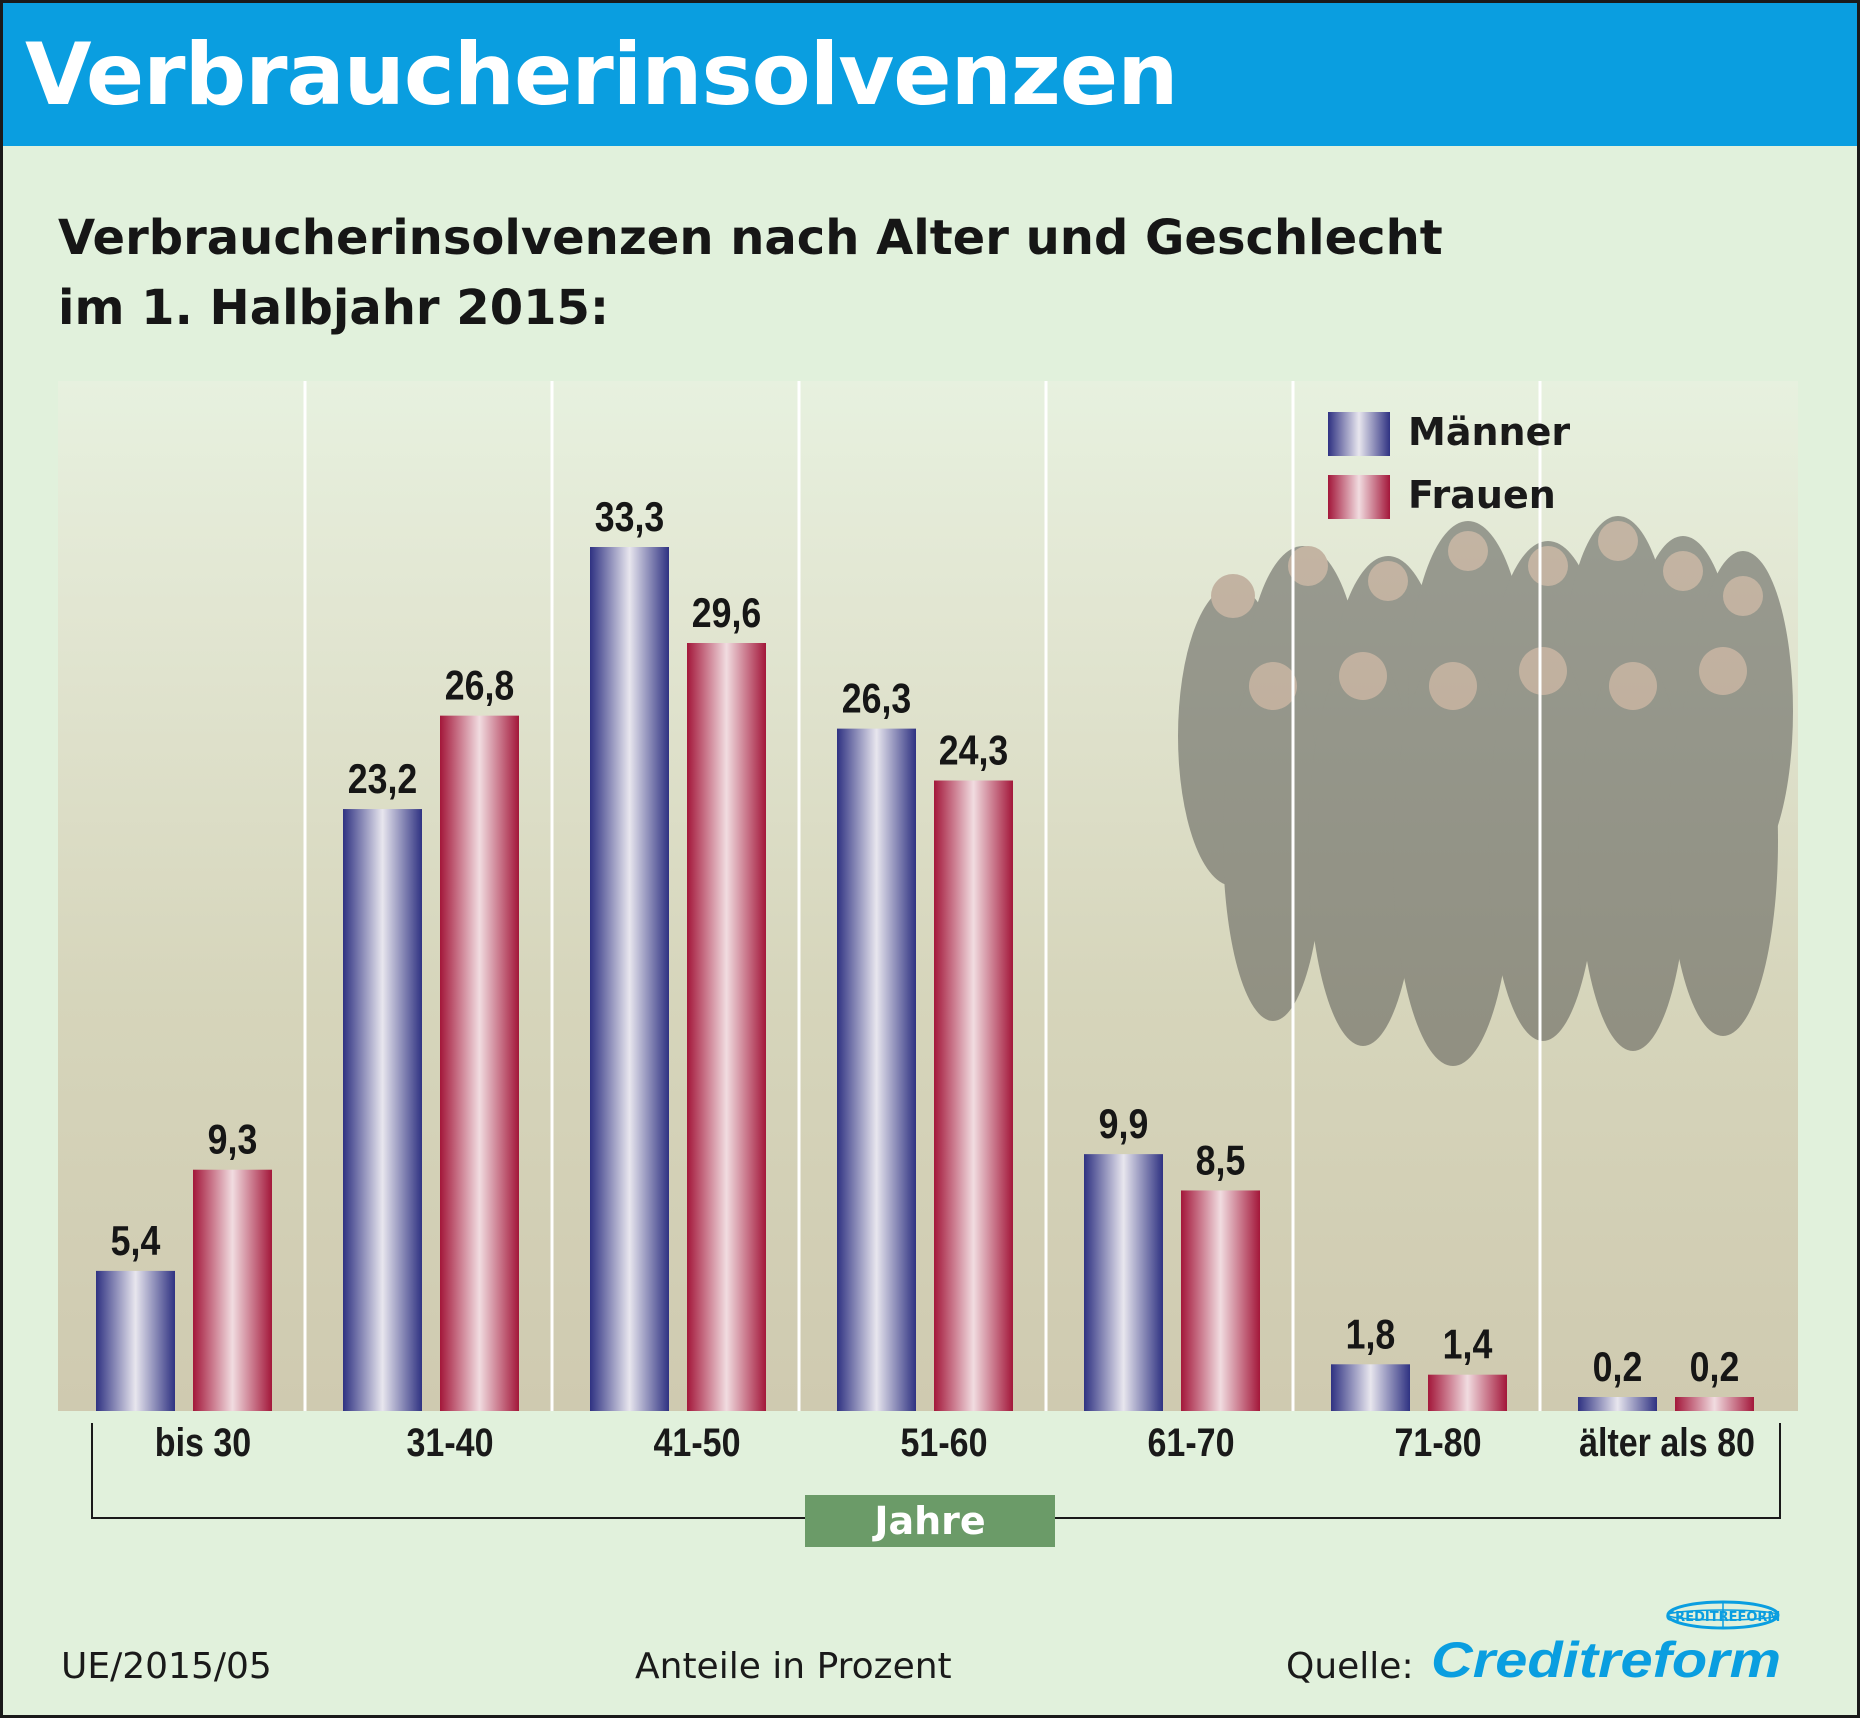 The image size is (1860, 1718). Describe the element at coordinates (601, 75) in the screenshot. I see `page-title: Verbraucherinsolvenzen` at that location.